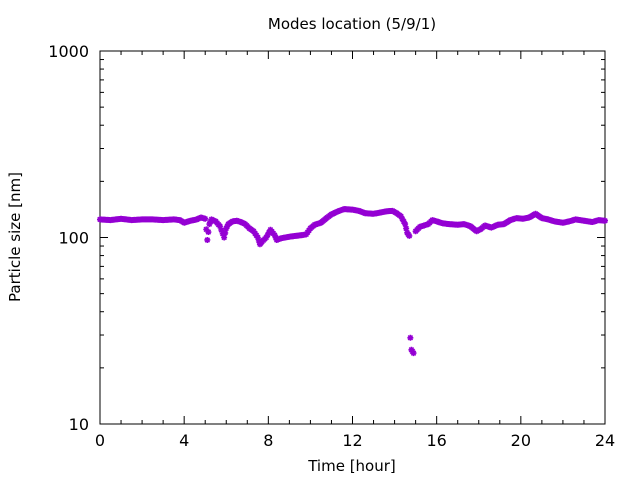 The image size is (640, 480). What do you see at coordinates (100, 440) in the screenshot?
I see `x-tick-label: 0` at bounding box center [100, 440].